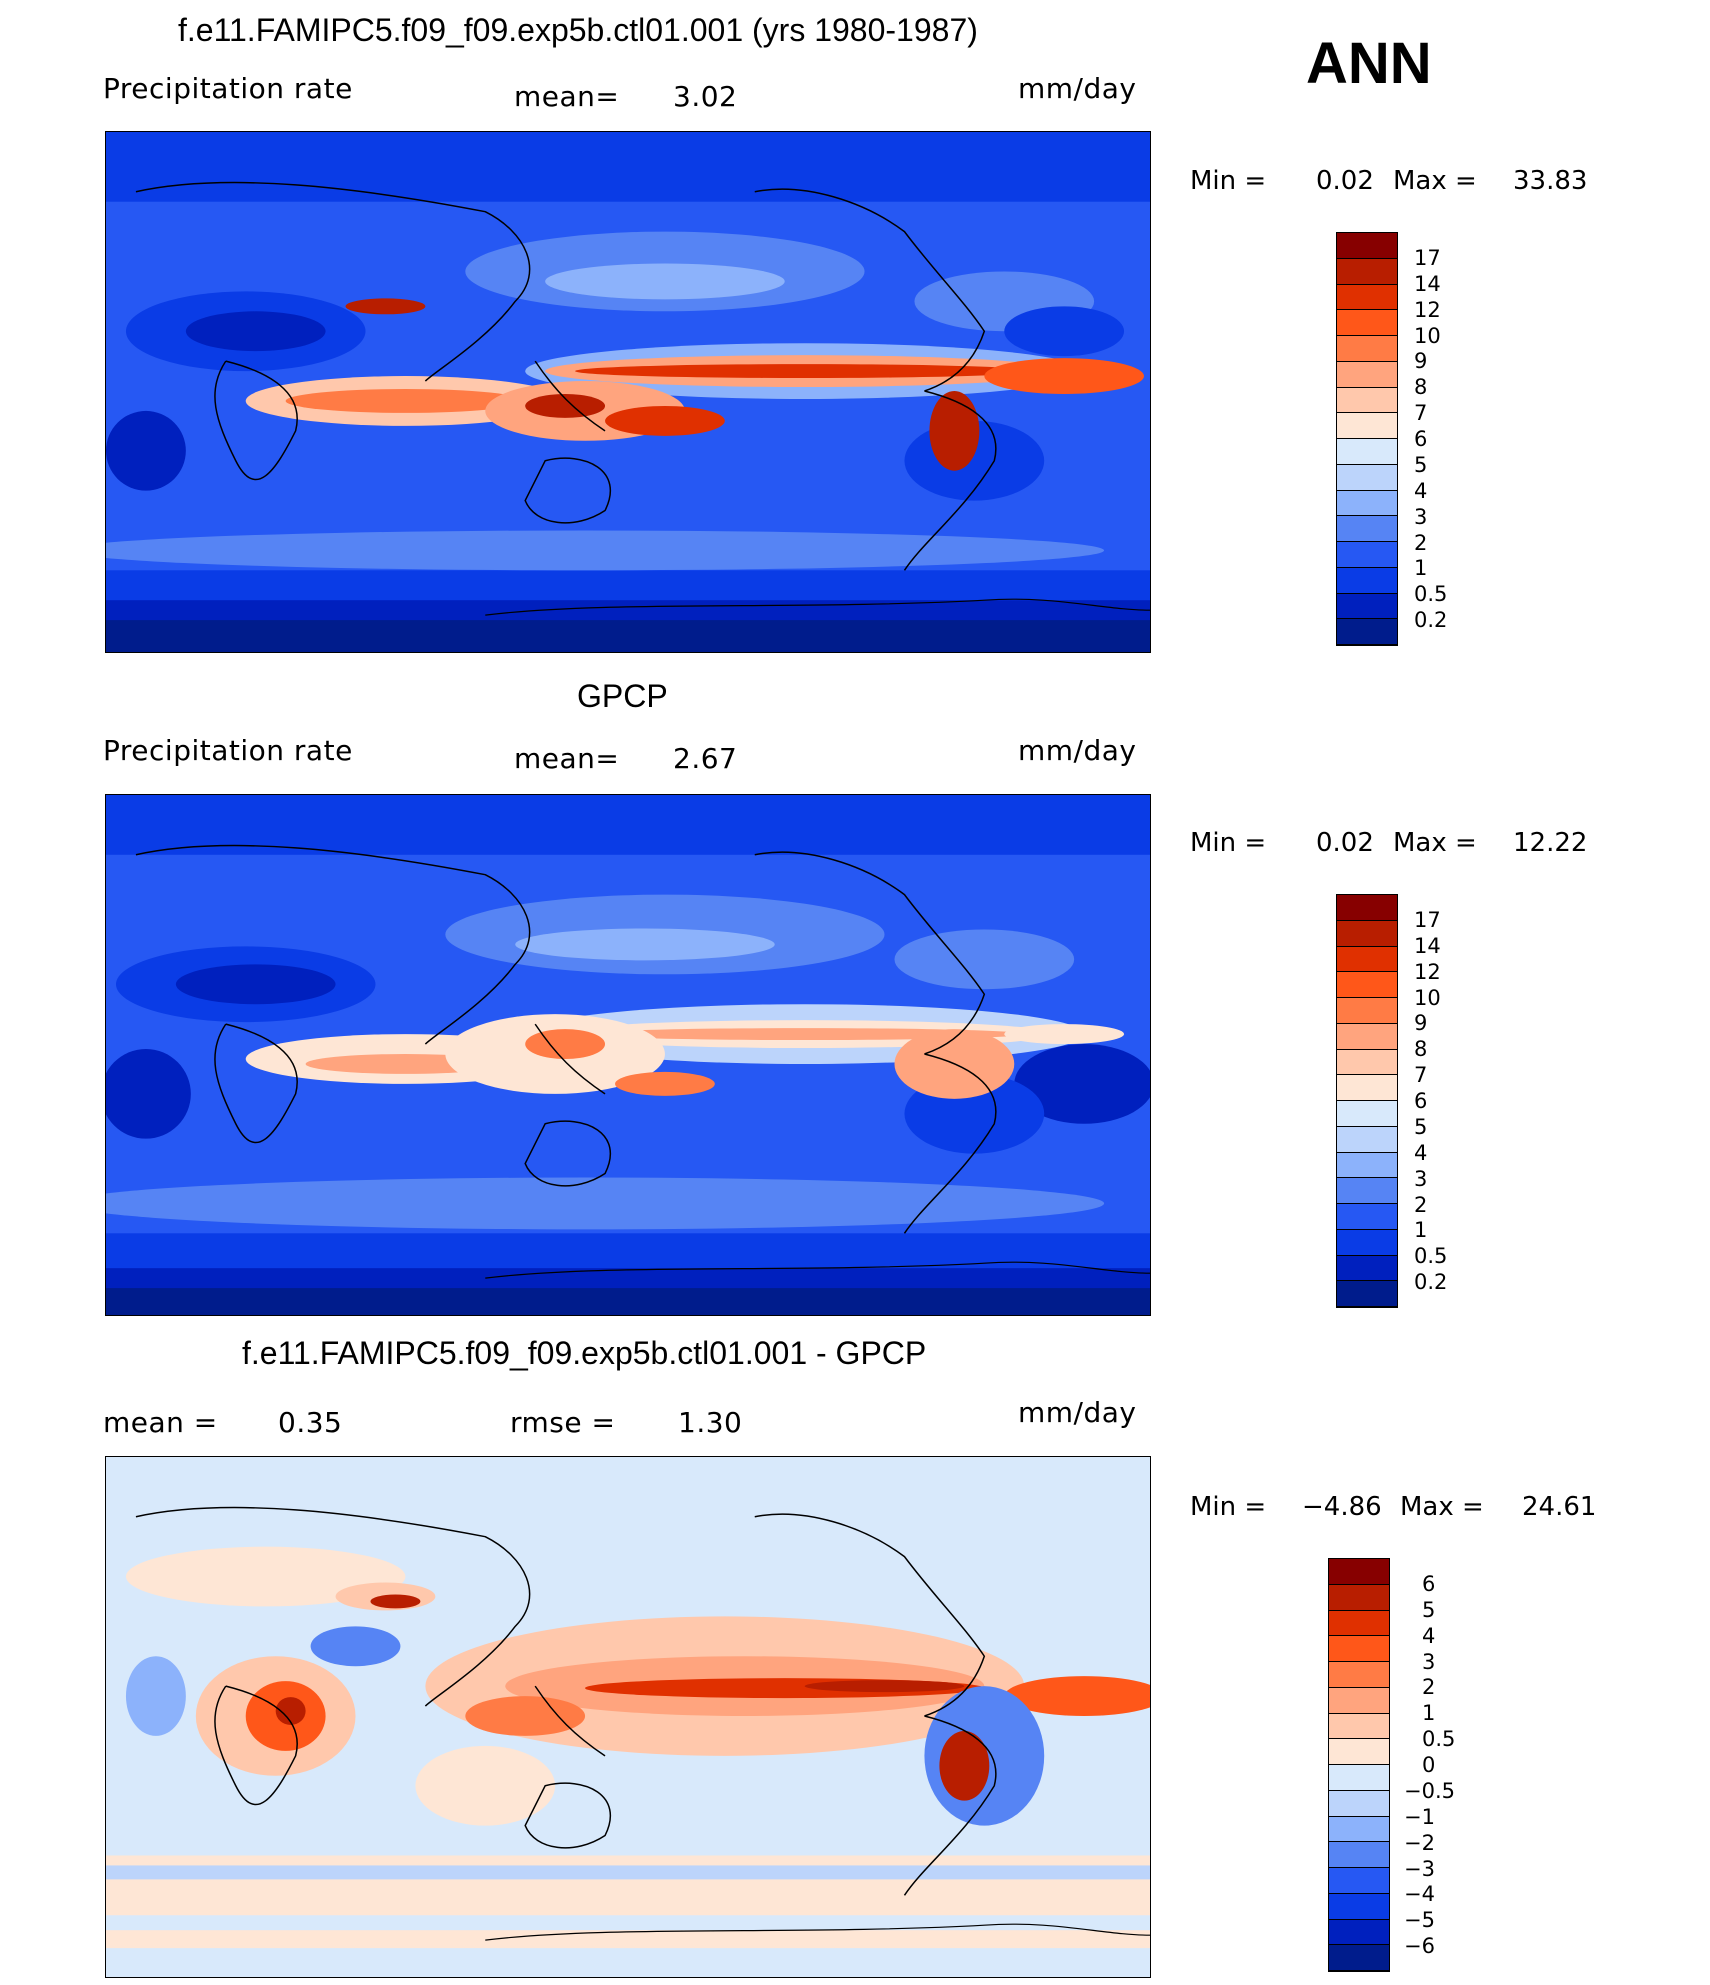  I want to click on colorbar-tick-label: 9, so click(1421, 361).